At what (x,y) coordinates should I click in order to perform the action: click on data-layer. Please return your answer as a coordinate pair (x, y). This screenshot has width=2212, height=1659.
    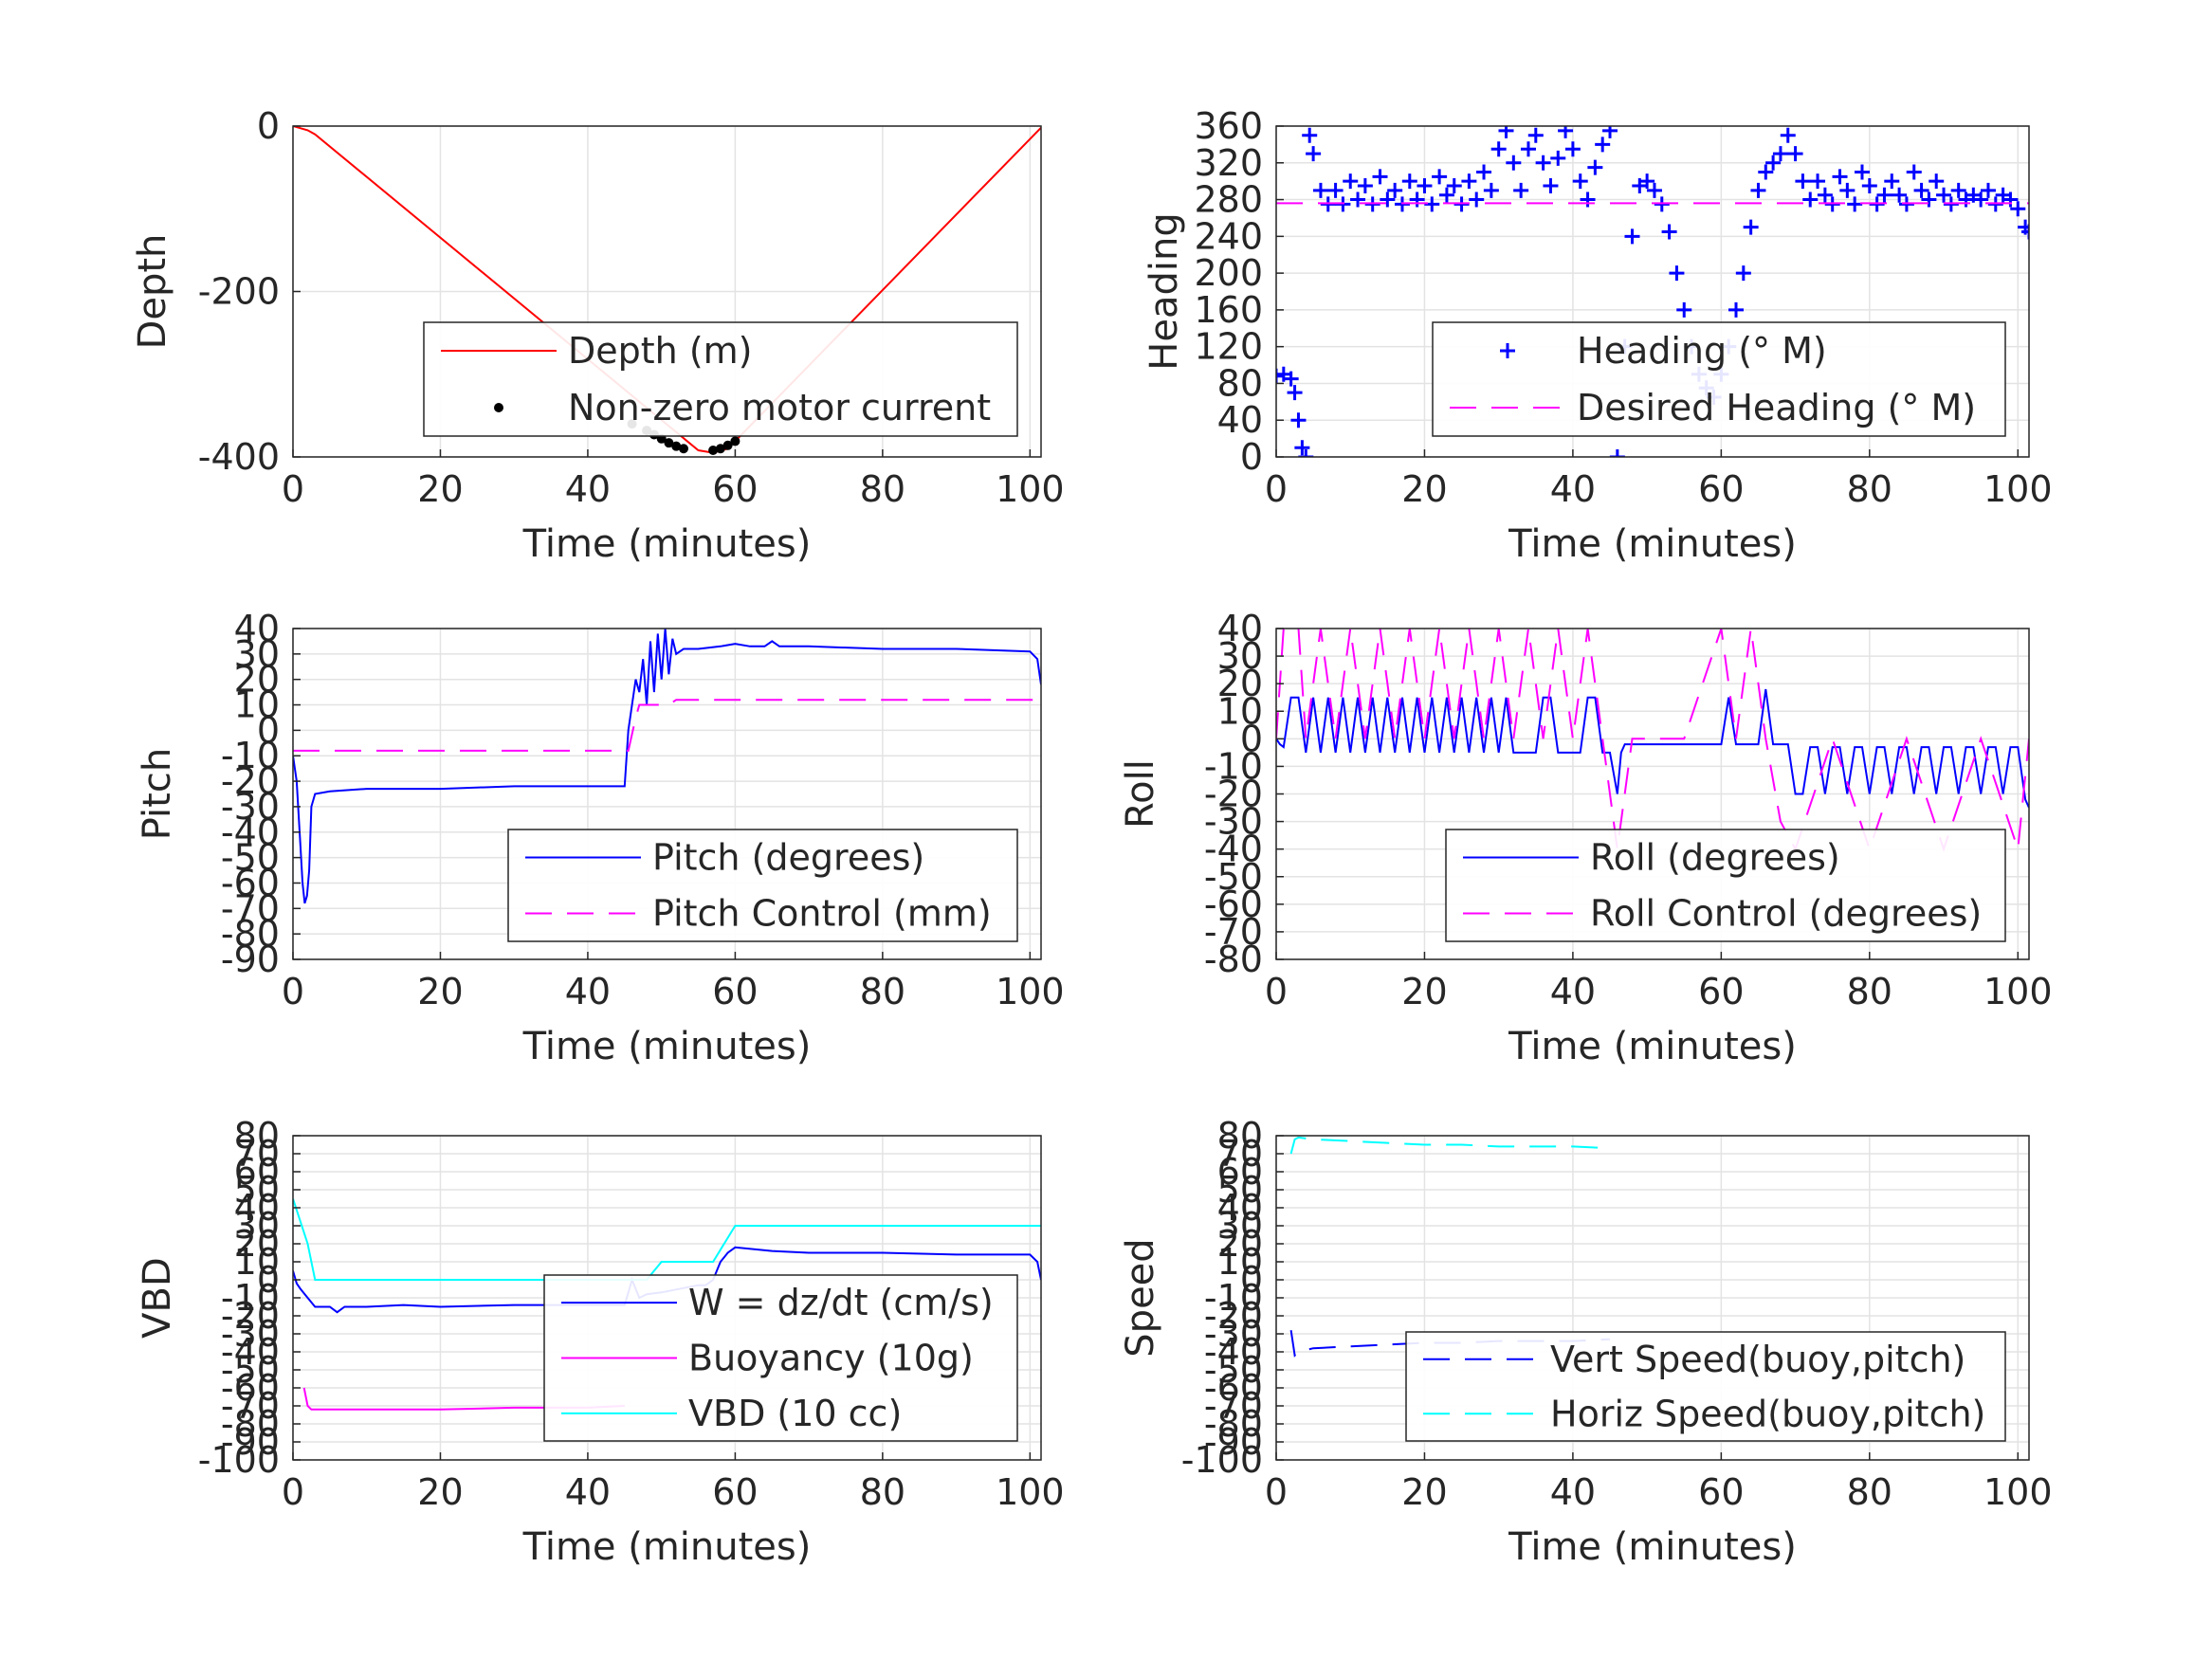
    Looking at the image, I should click on (1450, 1247).